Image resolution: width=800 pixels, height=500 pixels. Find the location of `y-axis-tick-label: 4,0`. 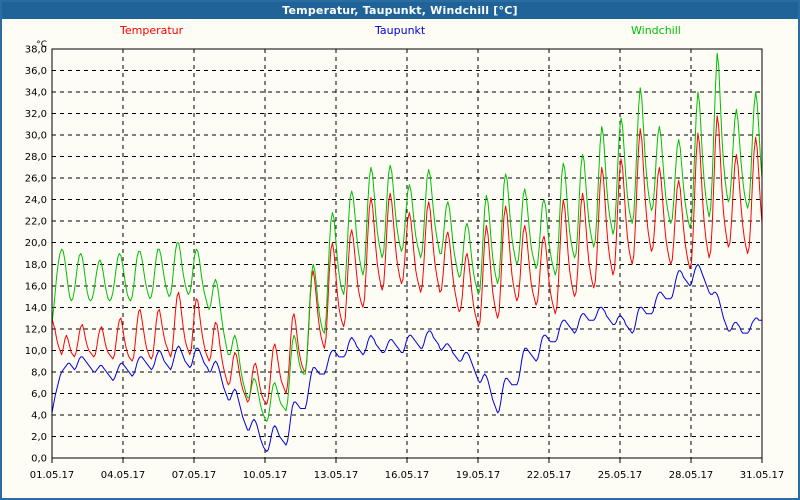

y-axis-tick-label: 4,0 is located at coordinates (39, 415).